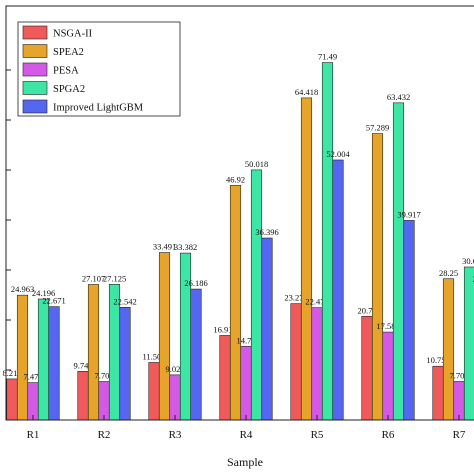 Image resolution: width=474 pixels, height=474 pixels. Describe the element at coordinates (174, 369) in the screenshot. I see `data-label-R3-2: 9.022` at that location.